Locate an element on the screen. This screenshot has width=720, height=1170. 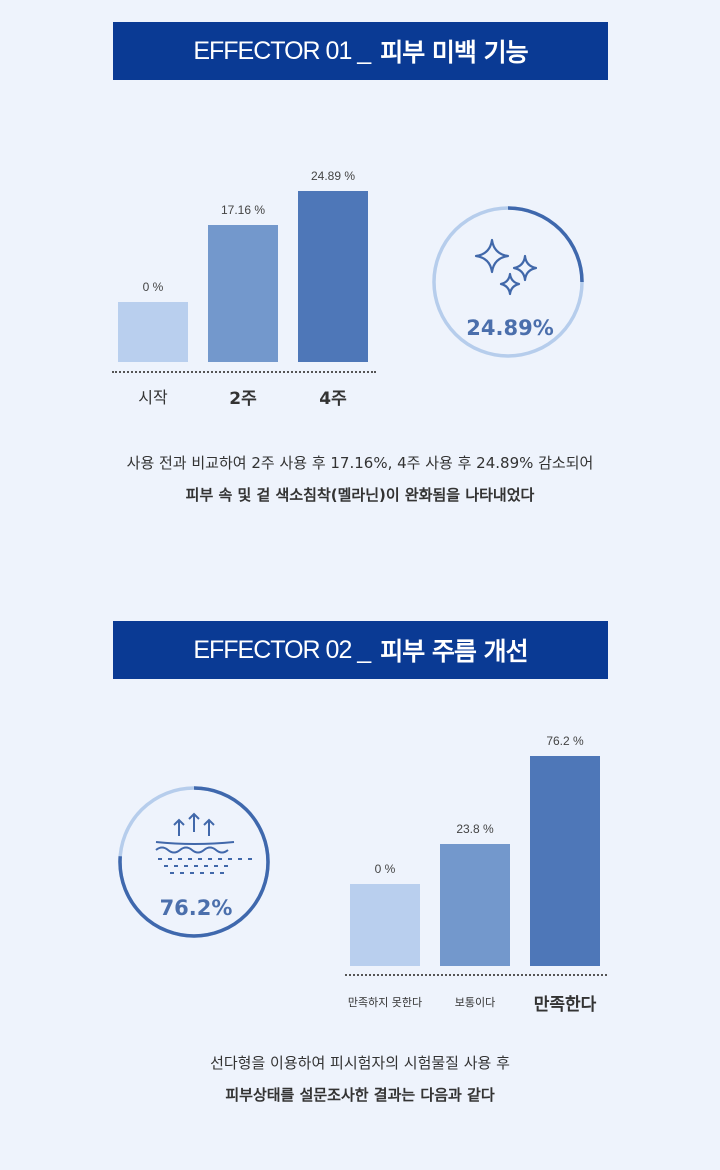
sparkle-icon is located at coordinates (506, 267).